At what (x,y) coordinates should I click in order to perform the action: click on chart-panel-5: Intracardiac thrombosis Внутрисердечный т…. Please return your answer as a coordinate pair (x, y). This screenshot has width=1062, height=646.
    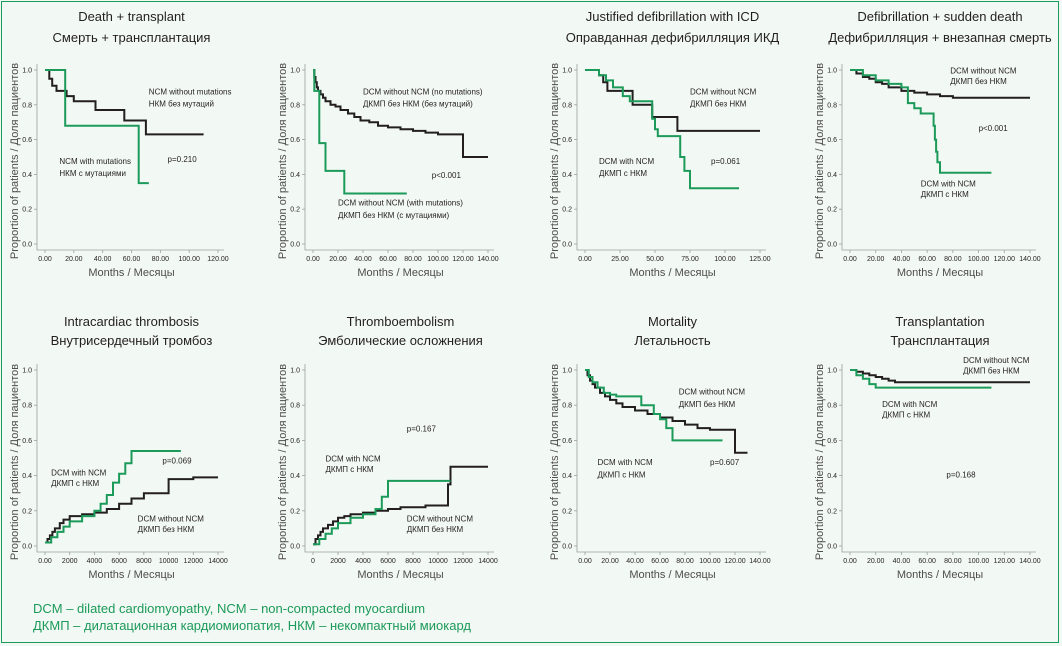
    Looking at the image, I should click on (118, 447).